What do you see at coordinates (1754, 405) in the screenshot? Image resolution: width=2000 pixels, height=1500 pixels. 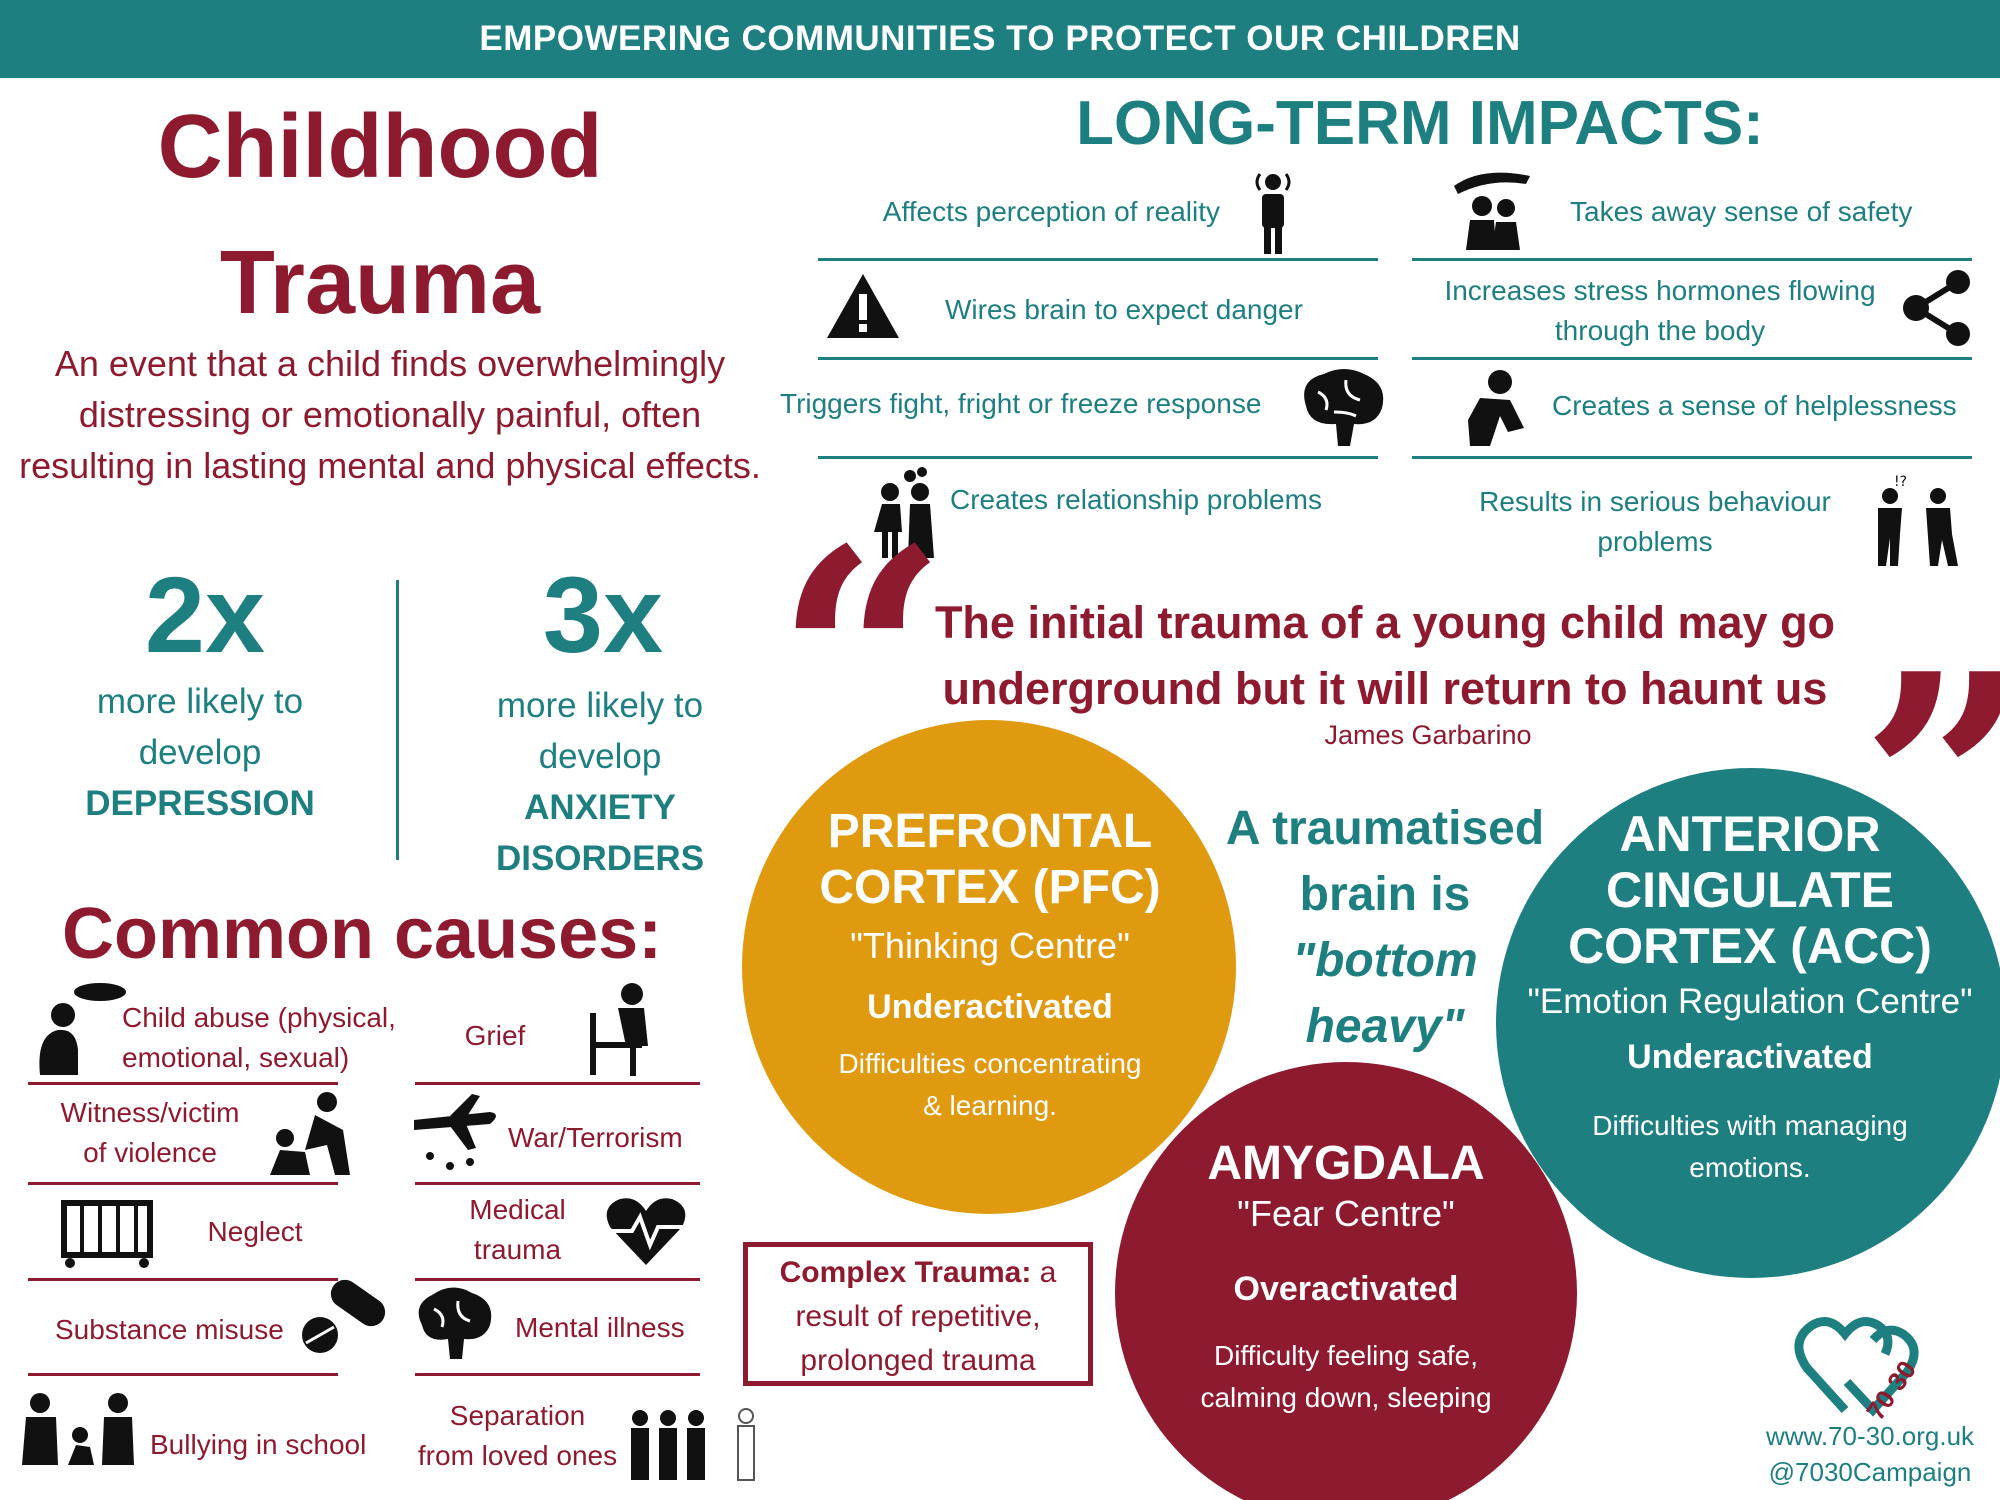 I see `impact-helpless: Creates a sense of helplessness` at bounding box center [1754, 405].